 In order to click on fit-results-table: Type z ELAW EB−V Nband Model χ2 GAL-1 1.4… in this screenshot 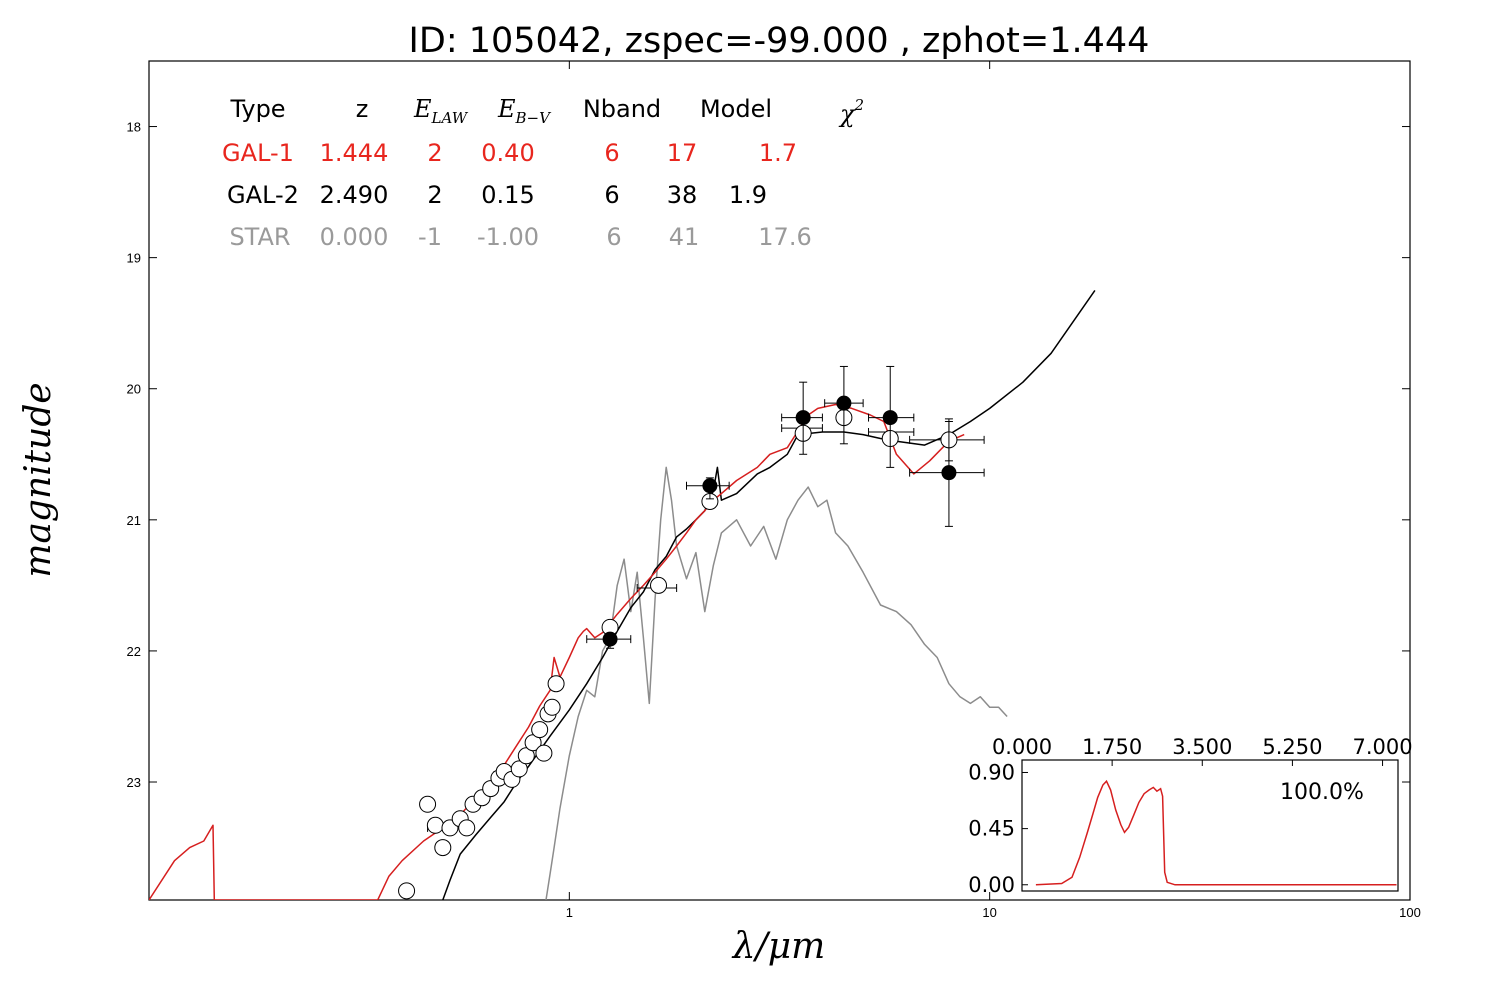, I will do `click(543, 173)`.